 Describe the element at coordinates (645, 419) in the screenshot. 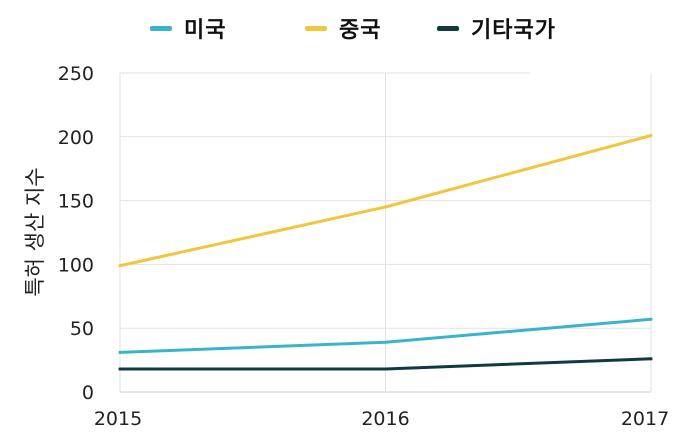

I see `x-tick-label-2017: 2017` at that location.